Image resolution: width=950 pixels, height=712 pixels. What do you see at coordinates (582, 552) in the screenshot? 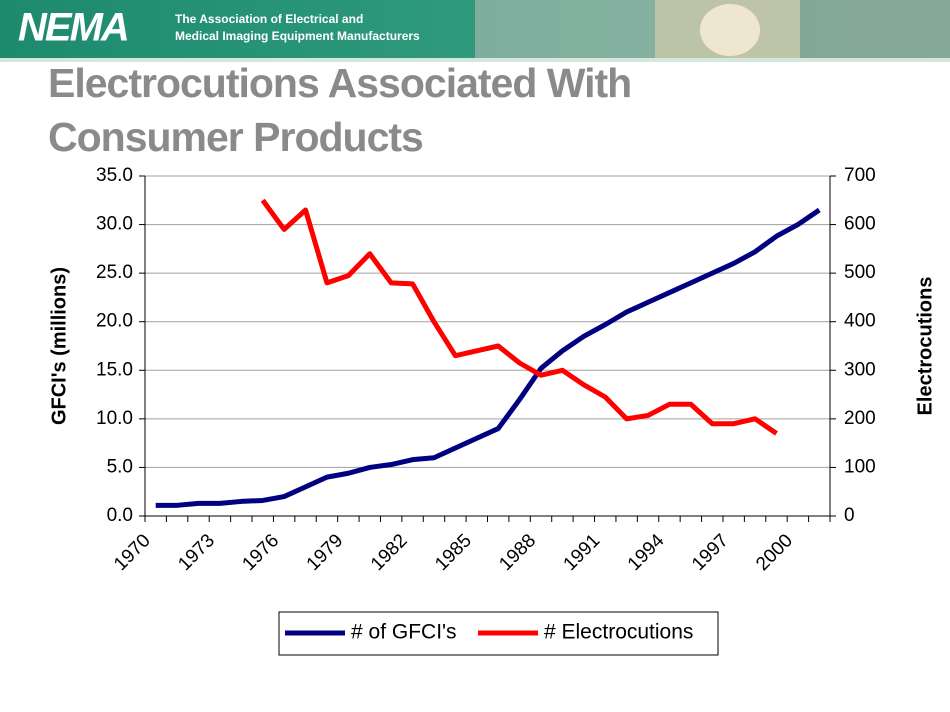
I see `x-tick-label: 1991` at bounding box center [582, 552].